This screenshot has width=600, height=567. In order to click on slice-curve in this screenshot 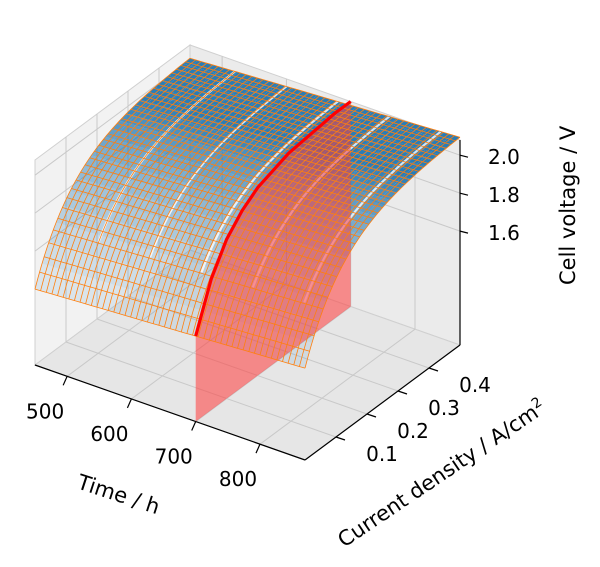, I will do `click(273, 218)`.